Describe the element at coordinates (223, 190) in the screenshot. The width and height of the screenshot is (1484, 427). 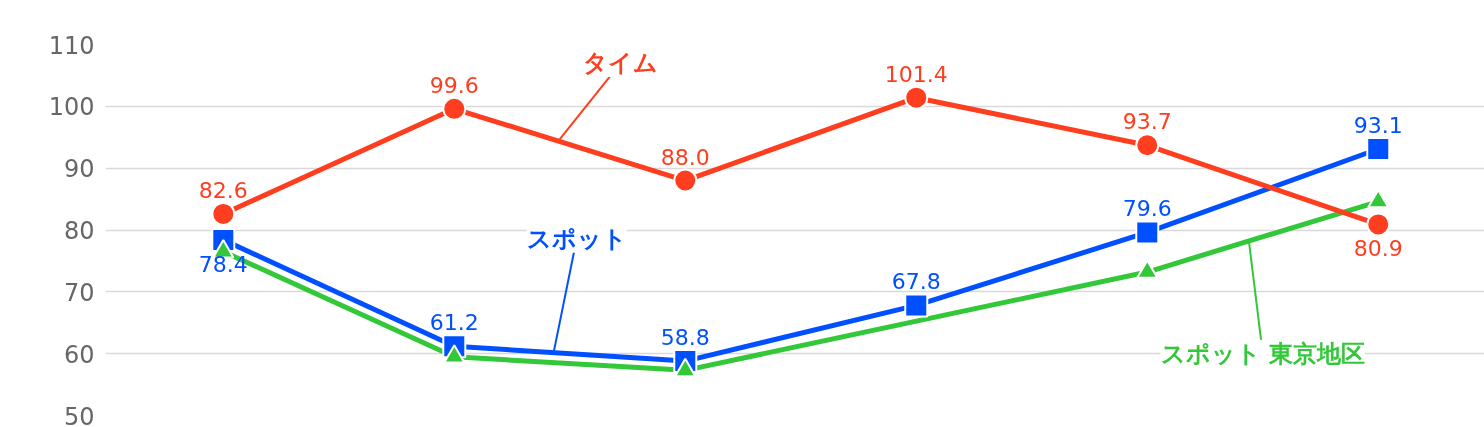
I see `data-label: 82.6` at that location.